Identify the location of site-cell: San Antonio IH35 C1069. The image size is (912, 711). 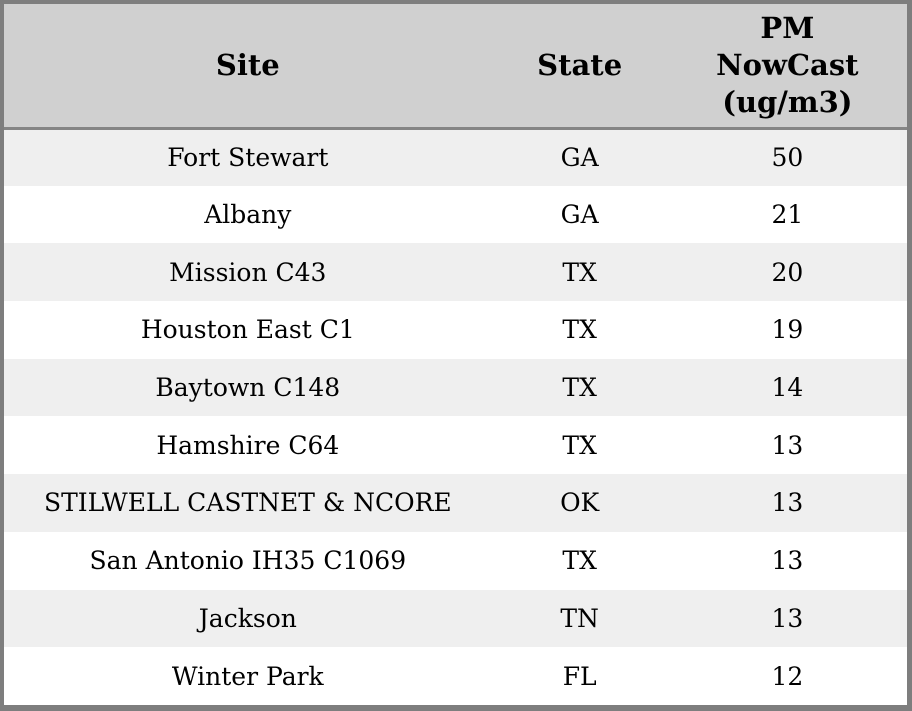
(248, 561).